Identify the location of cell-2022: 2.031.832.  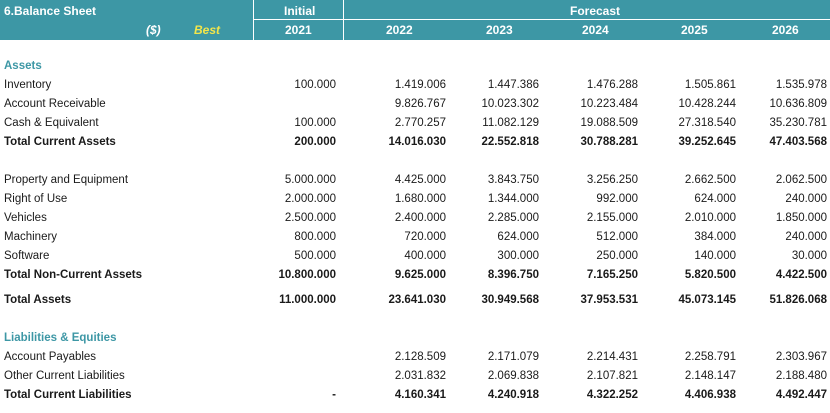
(420, 376).